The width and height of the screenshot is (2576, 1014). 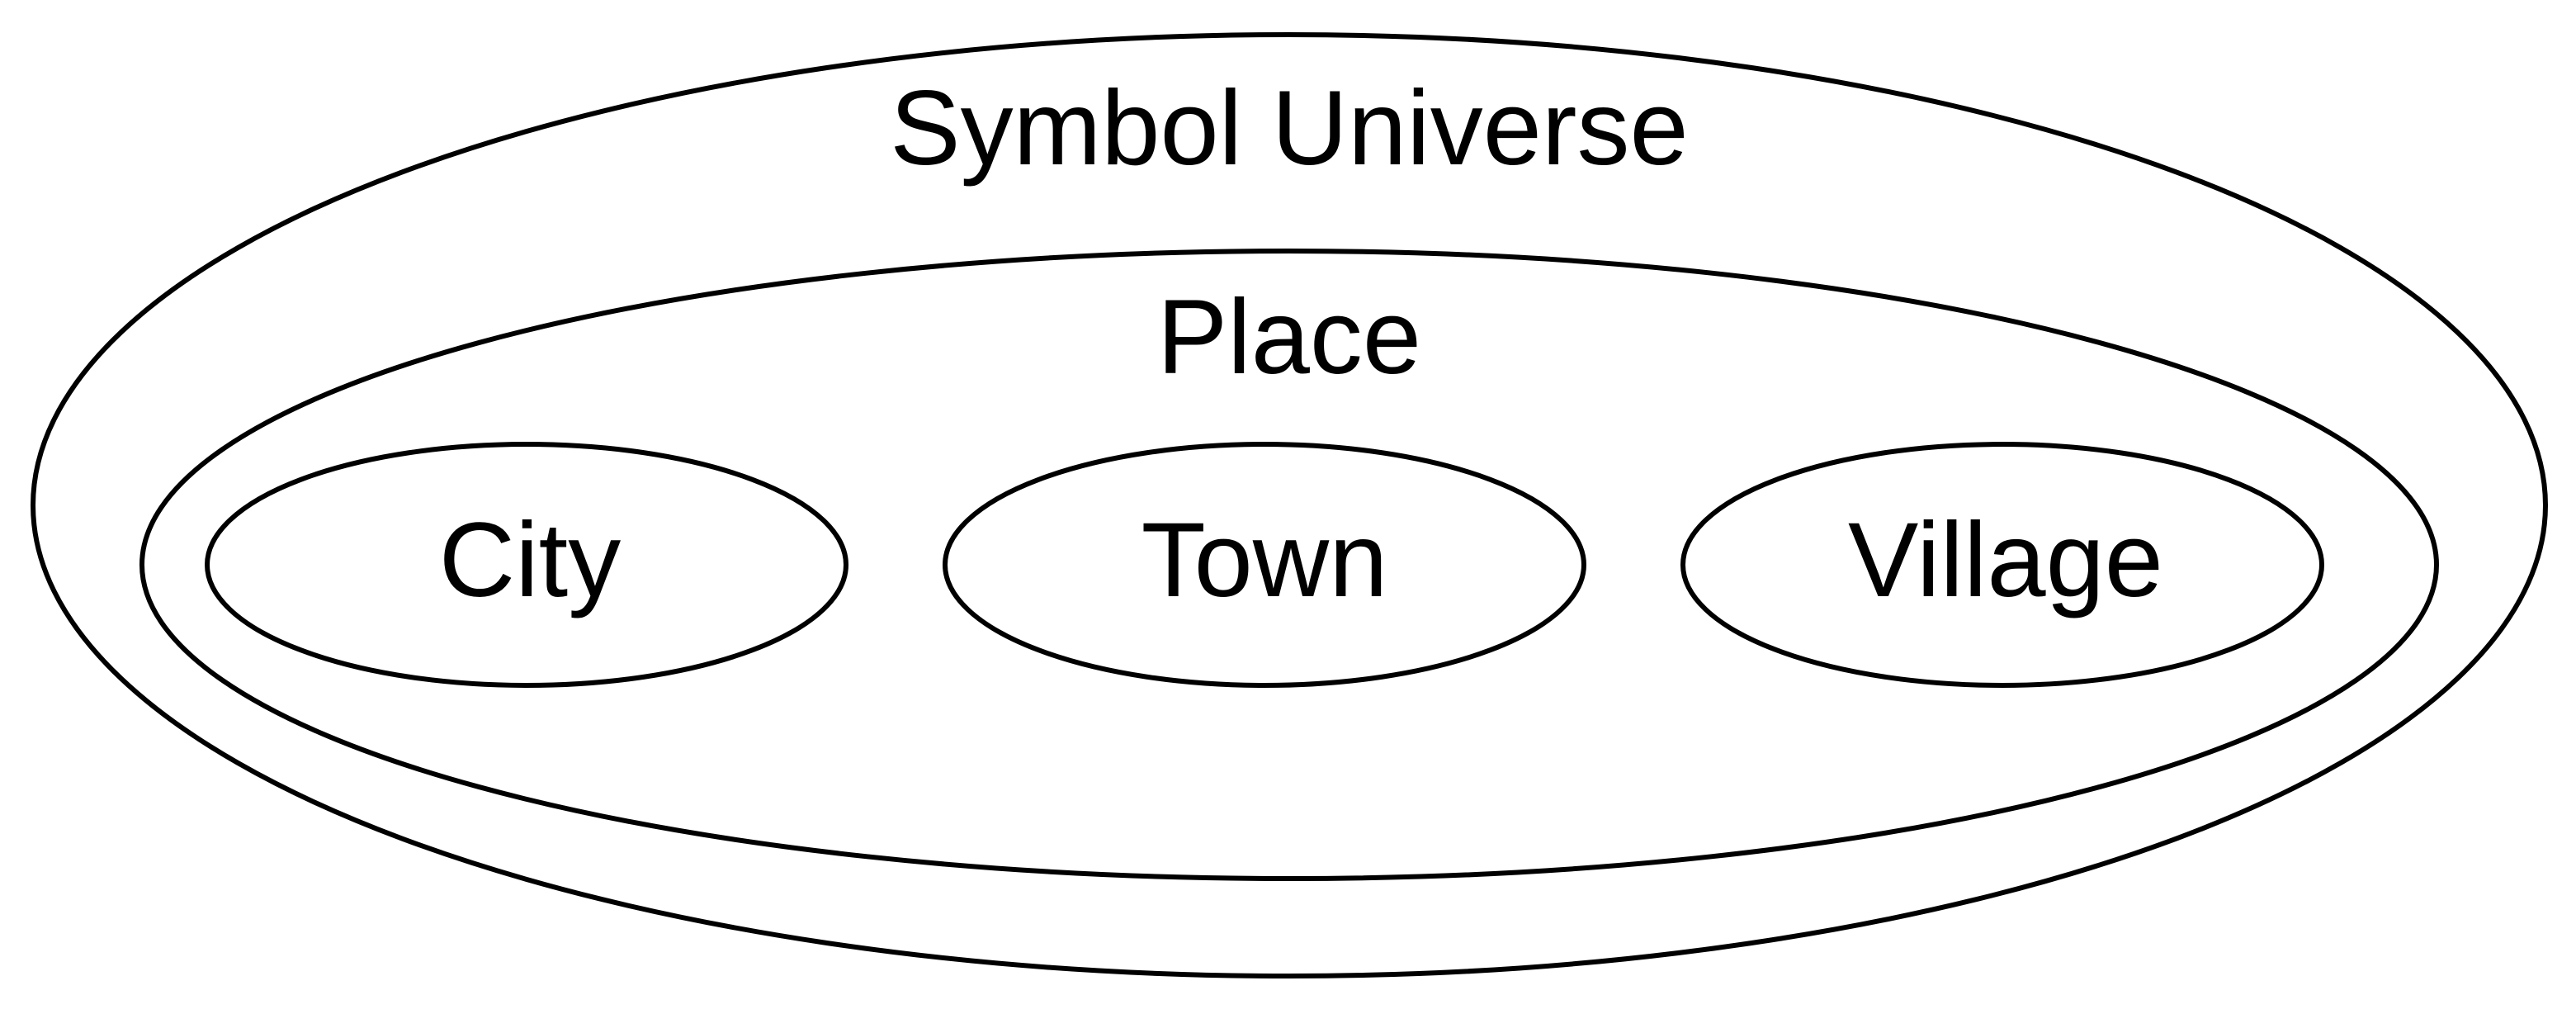 I want to click on set-town-label: Town, so click(x=1264, y=560).